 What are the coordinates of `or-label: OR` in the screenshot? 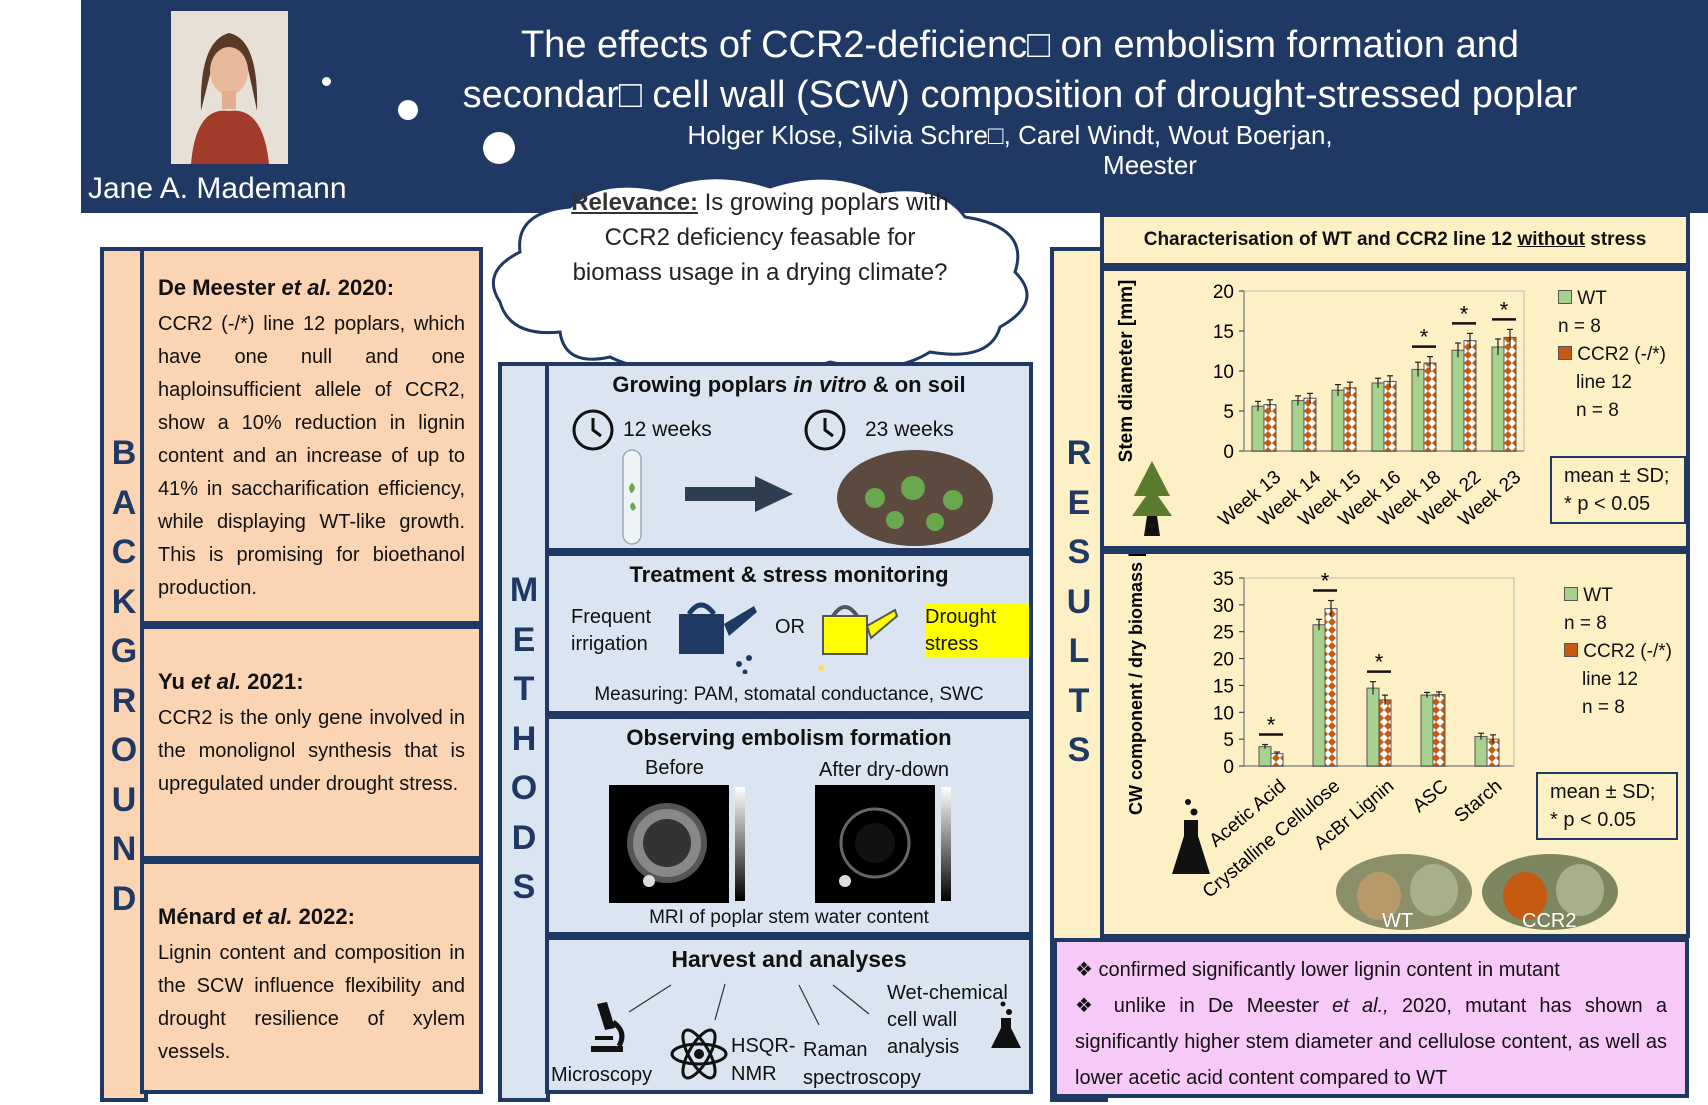 It's located at (790, 627).